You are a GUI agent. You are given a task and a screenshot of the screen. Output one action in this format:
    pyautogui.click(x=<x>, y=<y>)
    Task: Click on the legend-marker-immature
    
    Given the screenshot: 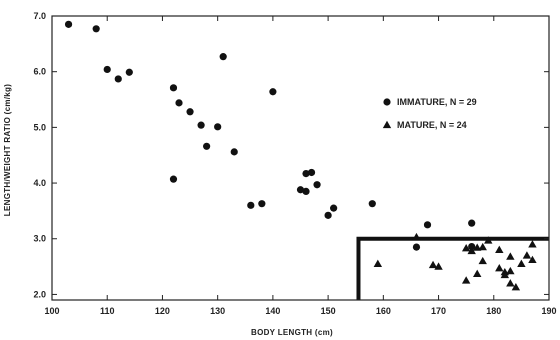 What is the action you would take?
    pyautogui.click(x=387, y=102)
    